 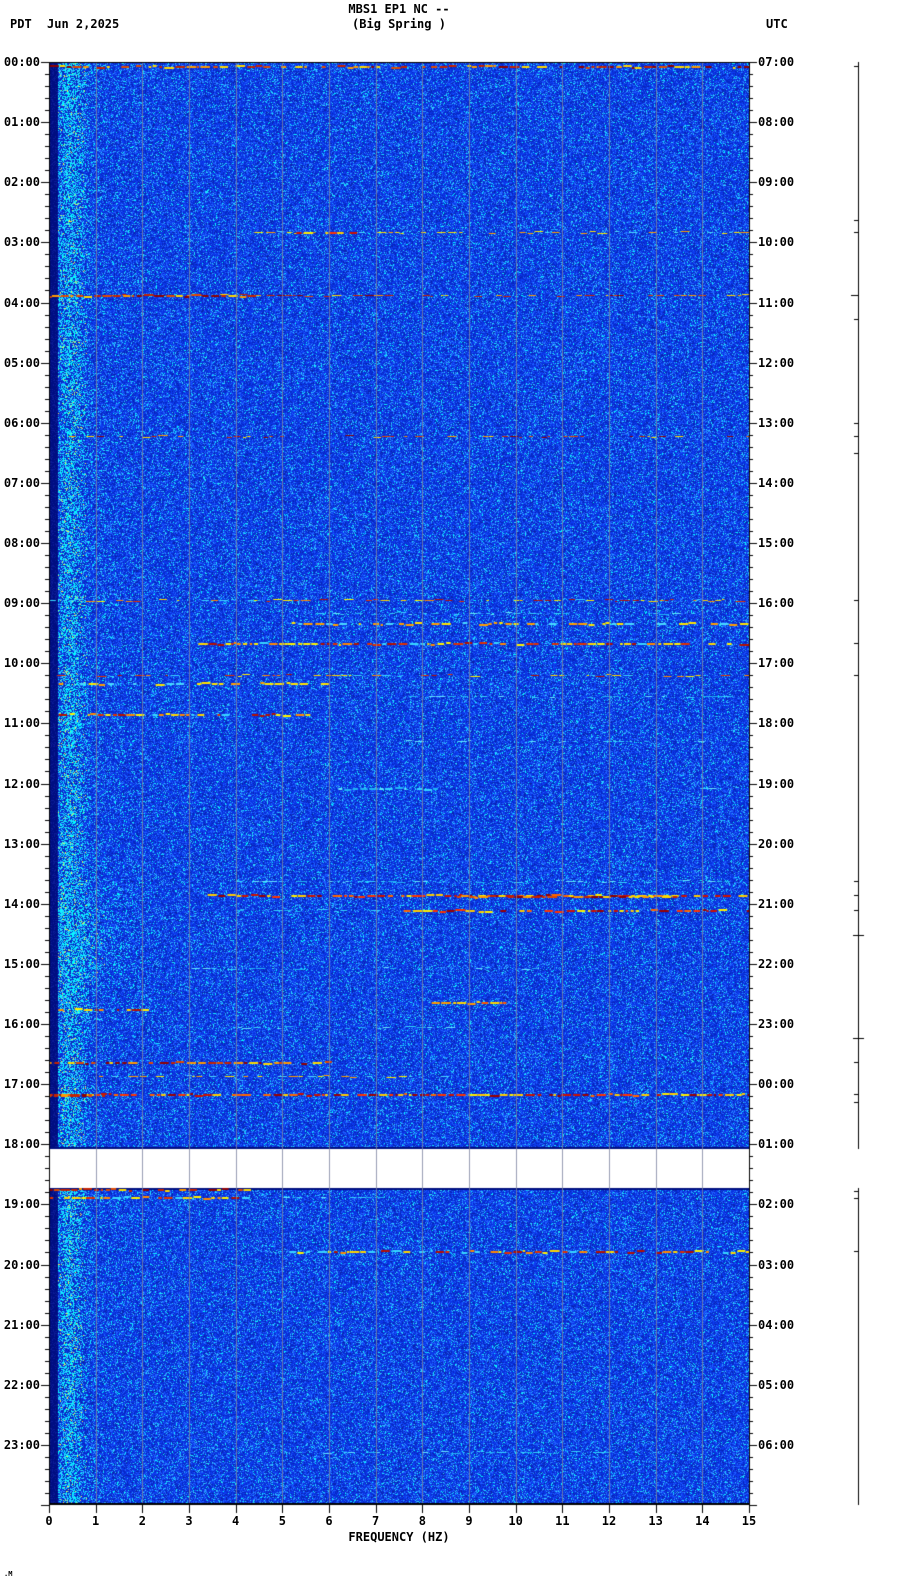 I want to click on left-axis-label: 11:00, so click(x=21, y=723).